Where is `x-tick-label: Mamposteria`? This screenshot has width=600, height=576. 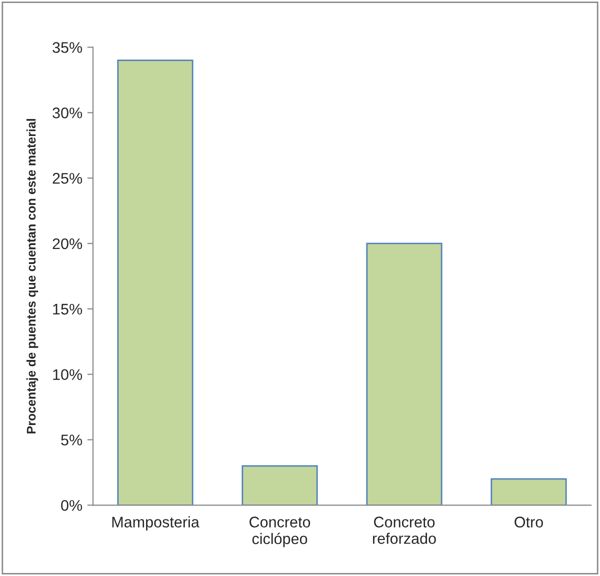 x-tick-label: Mamposteria is located at coordinates (156, 523).